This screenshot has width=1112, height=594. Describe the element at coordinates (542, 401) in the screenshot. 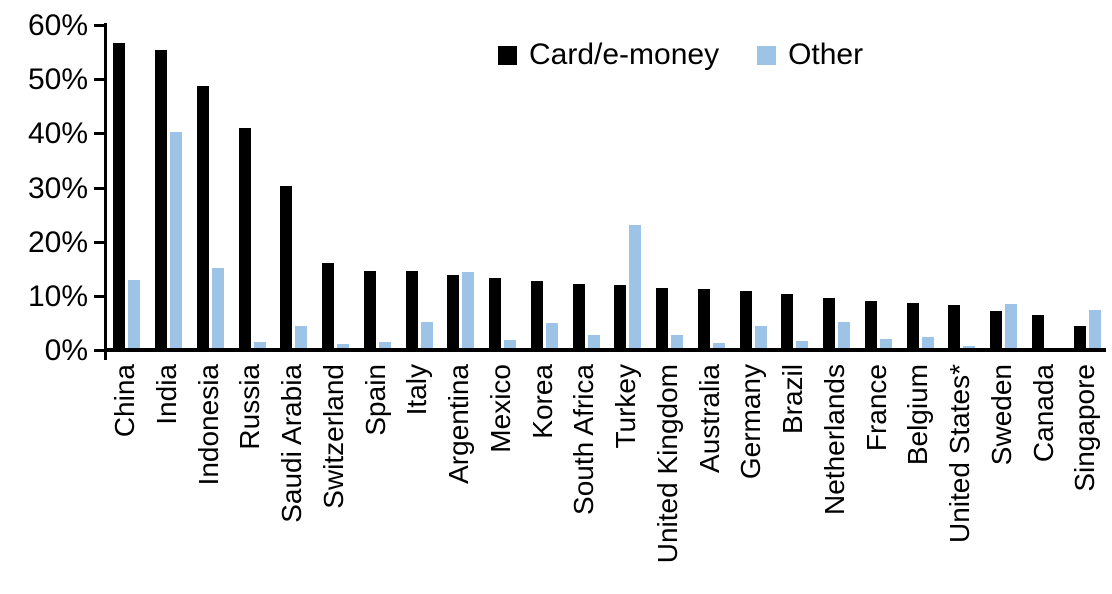

I see `x-axis-label: Korea` at that location.